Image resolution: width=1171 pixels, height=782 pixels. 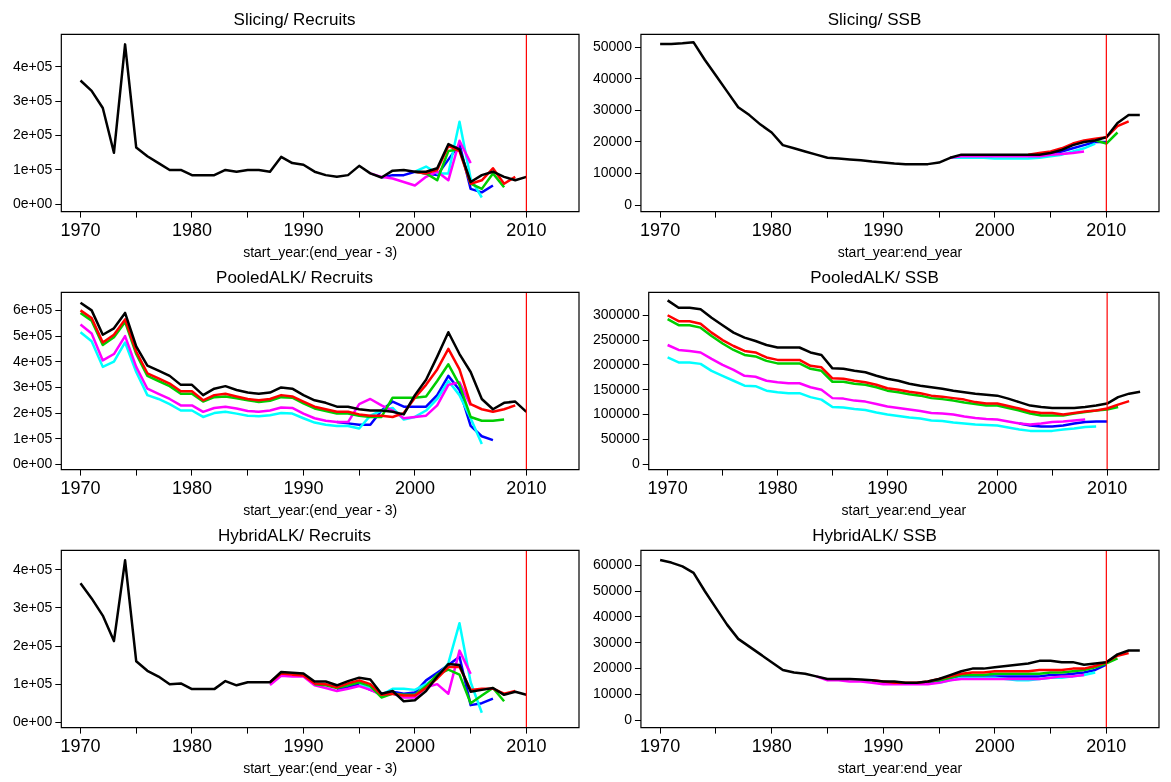 What do you see at coordinates (616, 338) in the screenshot?
I see `y-tick-label: 250000` at bounding box center [616, 338].